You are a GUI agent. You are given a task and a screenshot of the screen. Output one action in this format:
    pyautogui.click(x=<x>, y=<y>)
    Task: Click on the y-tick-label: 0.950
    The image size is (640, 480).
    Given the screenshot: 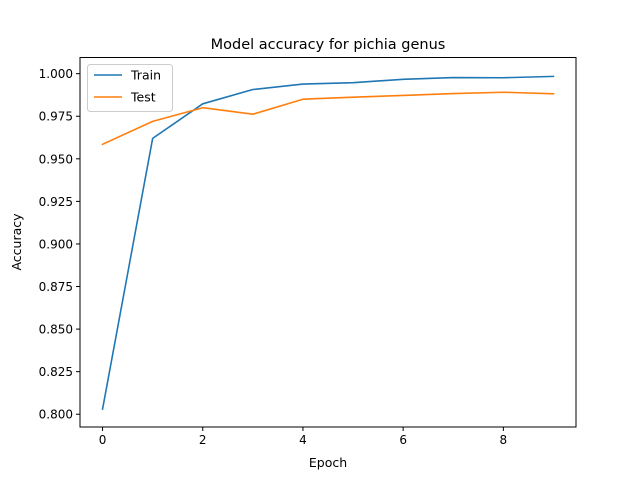 What is the action you would take?
    pyautogui.click(x=56, y=159)
    